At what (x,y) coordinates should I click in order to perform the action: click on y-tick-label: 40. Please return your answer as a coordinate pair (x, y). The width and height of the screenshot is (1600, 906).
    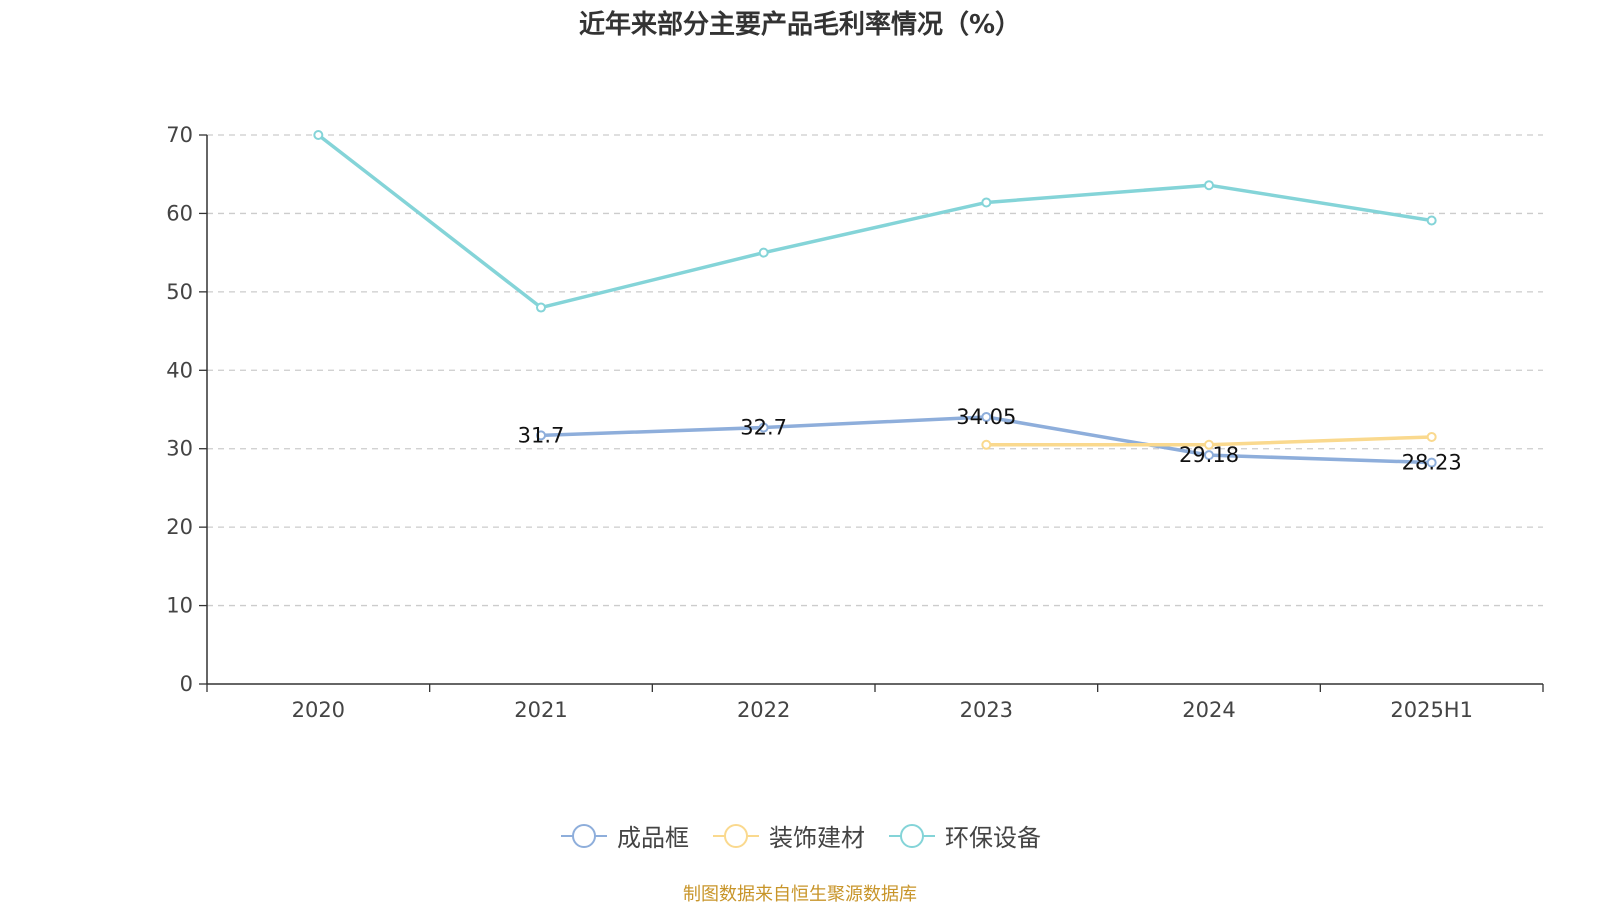
    Looking at the image, I should click on (179, 370).